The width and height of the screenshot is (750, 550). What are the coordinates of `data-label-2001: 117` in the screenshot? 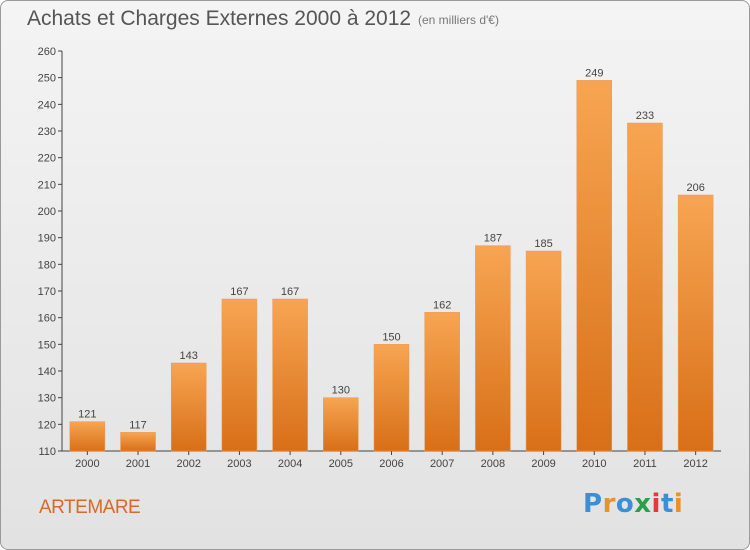 It's located at (138, 425).